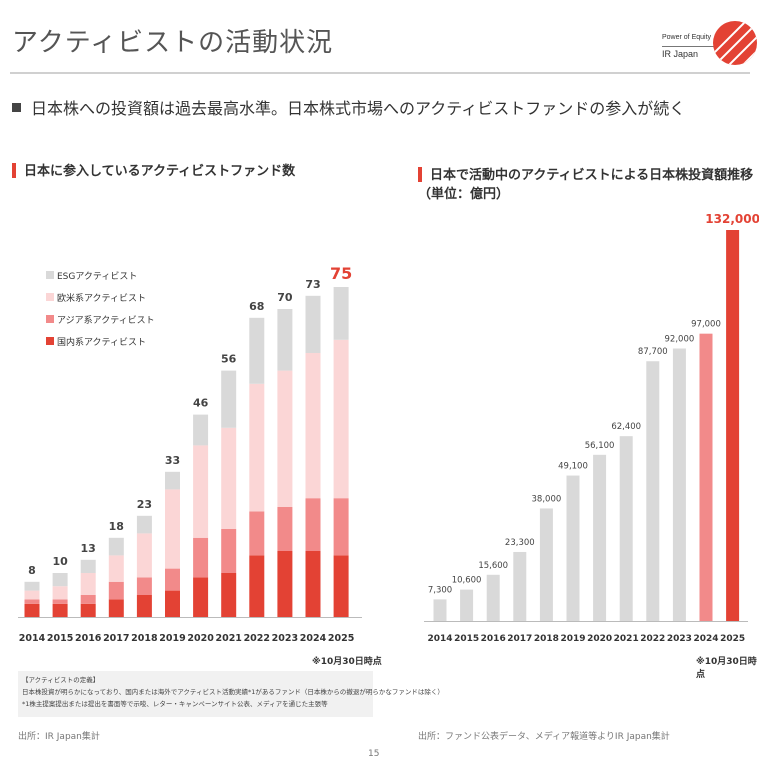  Describe the element at coordinates (732, 219) in the screenshot. I see `bar-value-label: 132,000` at that location.